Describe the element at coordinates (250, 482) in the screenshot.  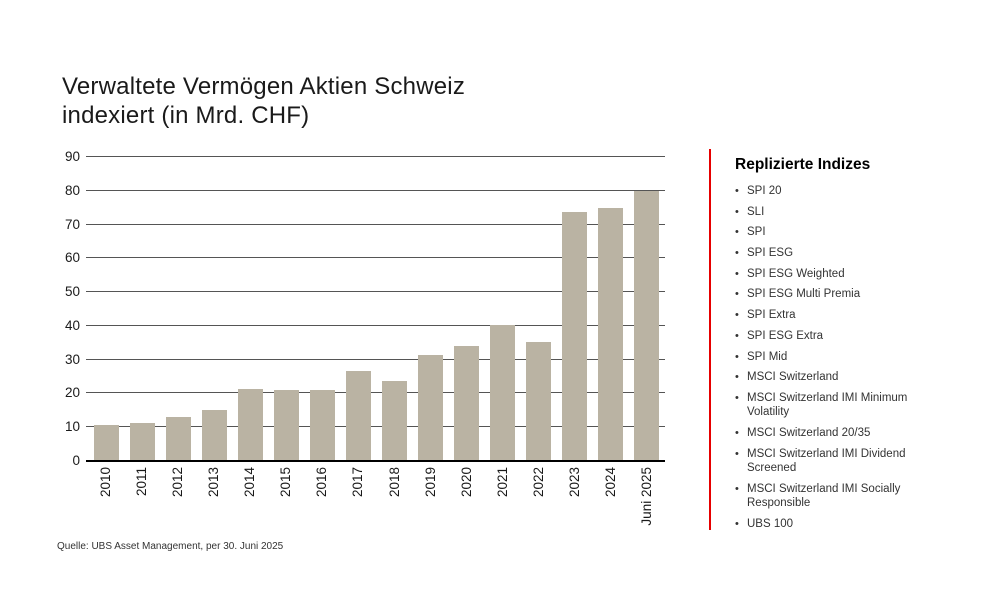
I see `x-axis-label-2014: 2014` at that location.